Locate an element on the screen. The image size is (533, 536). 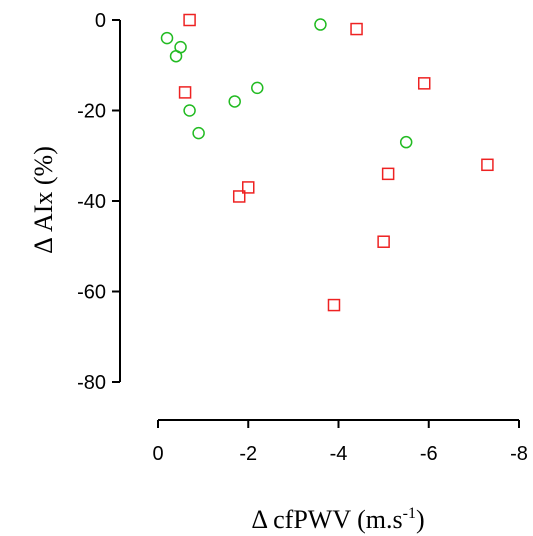
y-axis-label: Δ AIx (%) is located at coordinates (43, 200).